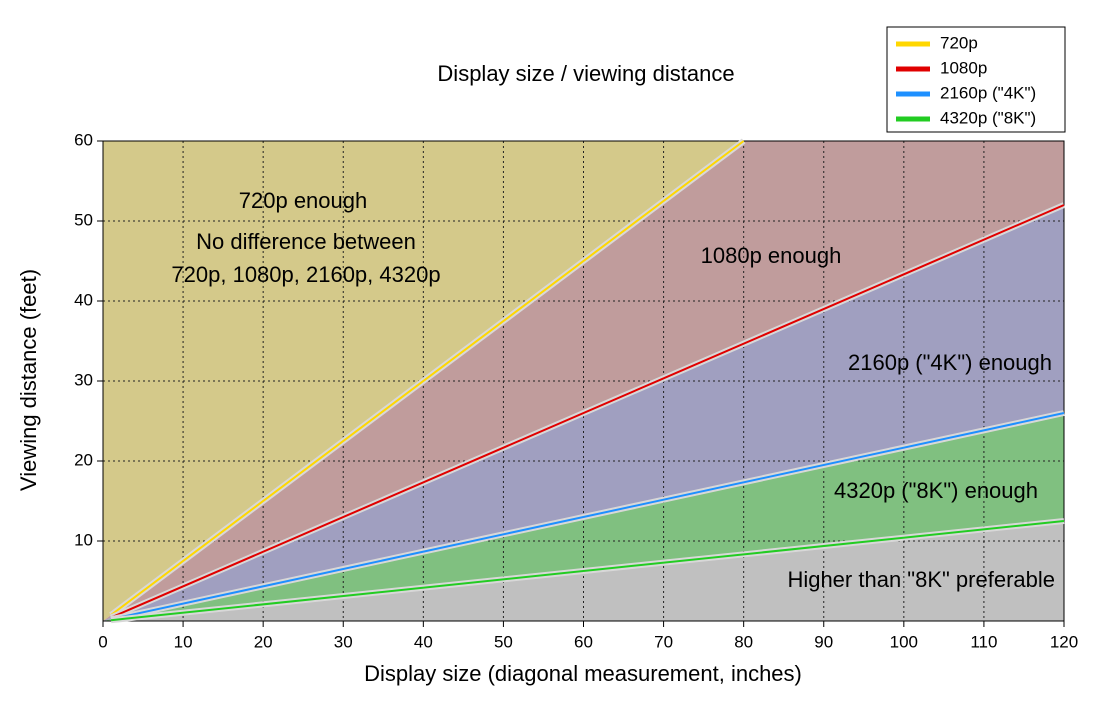  I want to click on annotation: 720p enough, so click(303, 200).